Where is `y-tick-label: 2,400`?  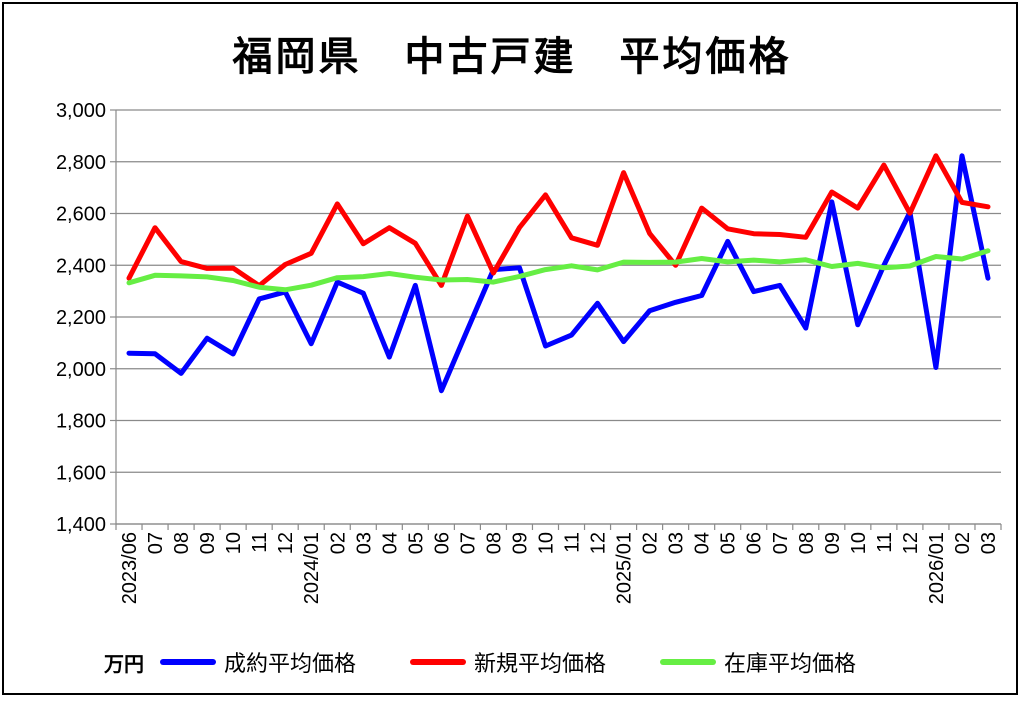
y-tick-label: 2,400 is located at coordinates (81, 266).